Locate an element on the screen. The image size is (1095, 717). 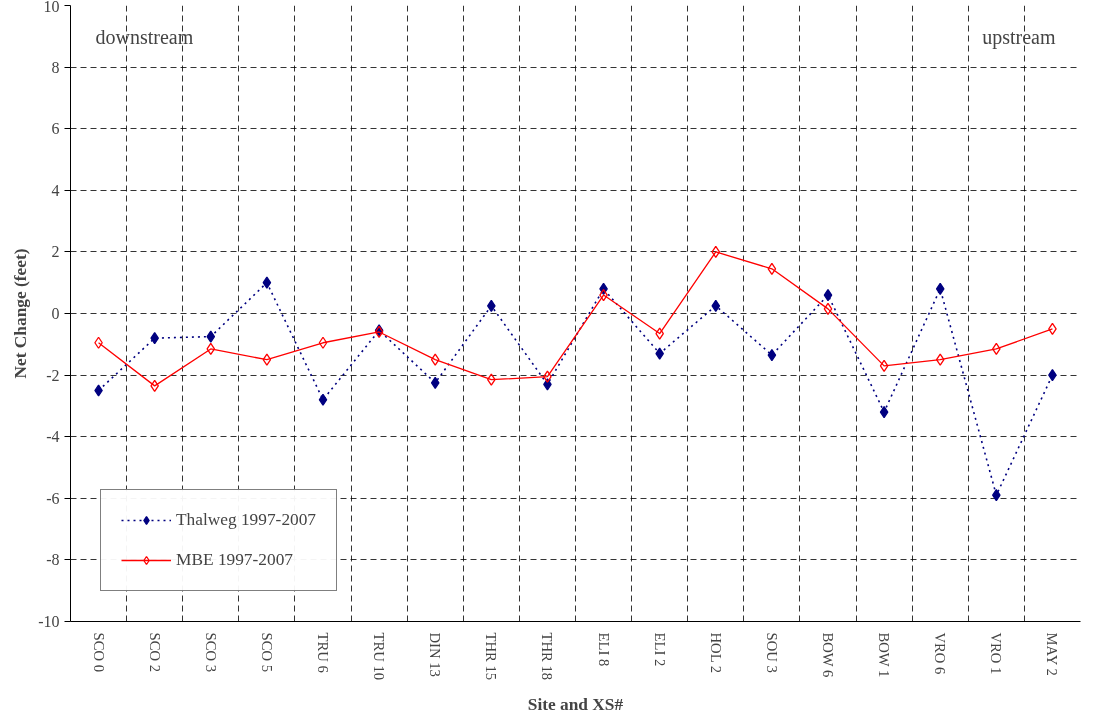
y-tick-label: 4 is located at coordinates (55, 190).